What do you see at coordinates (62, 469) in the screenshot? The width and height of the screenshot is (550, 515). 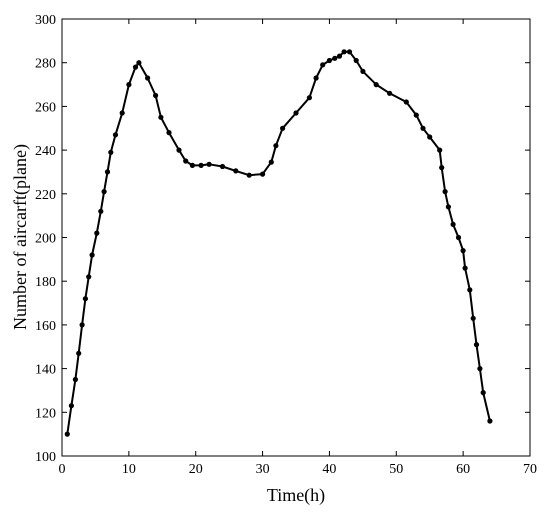 I see `x-tick-label: 0` at bounding box center [62, 469].